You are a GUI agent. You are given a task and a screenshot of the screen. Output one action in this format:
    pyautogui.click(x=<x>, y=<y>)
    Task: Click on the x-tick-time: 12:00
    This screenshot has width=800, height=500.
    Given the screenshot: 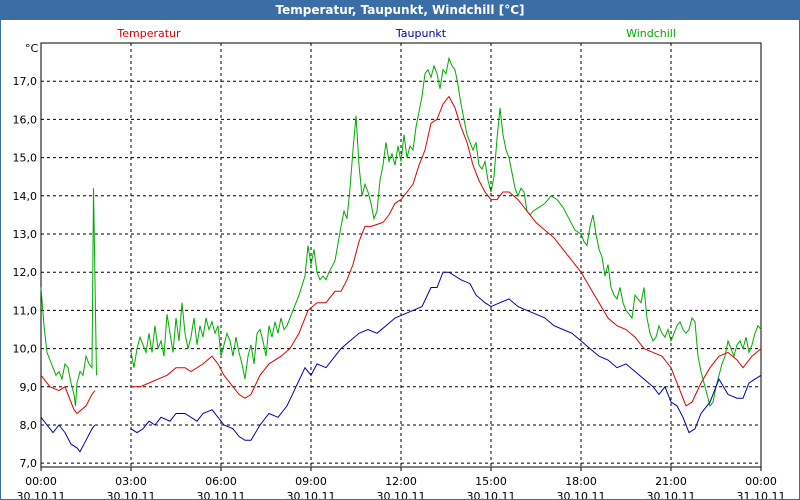 What is the action you would take?
    pyautogui.click(x=401, y=481)
    